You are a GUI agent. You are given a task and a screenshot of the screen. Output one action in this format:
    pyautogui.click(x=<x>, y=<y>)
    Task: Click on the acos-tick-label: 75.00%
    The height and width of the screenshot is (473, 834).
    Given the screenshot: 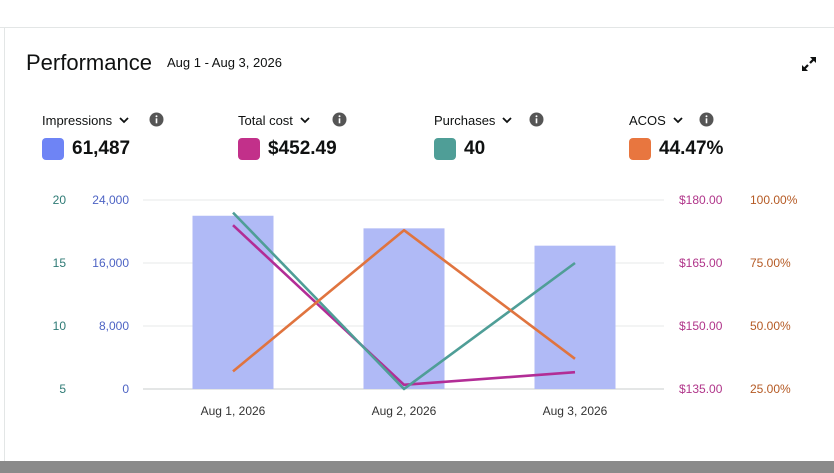 What is the action you would take?
    pyautogui.click(x=770, y=263)
    